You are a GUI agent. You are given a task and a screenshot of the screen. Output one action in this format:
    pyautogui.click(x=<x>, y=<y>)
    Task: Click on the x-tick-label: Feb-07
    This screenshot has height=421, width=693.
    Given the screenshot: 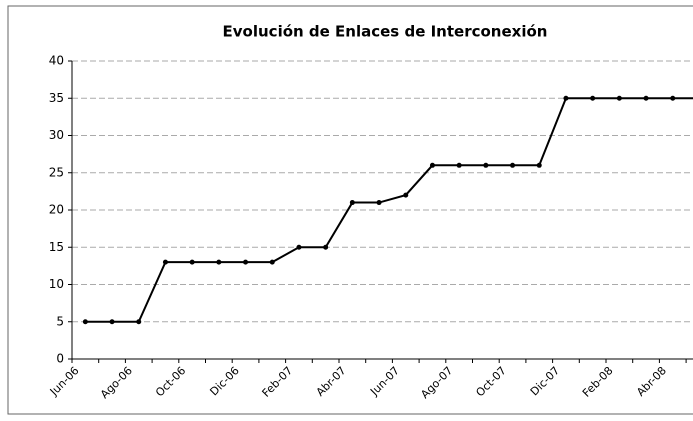 What is the action you would take?
    pyautogui.click(x=278, y=382)
    